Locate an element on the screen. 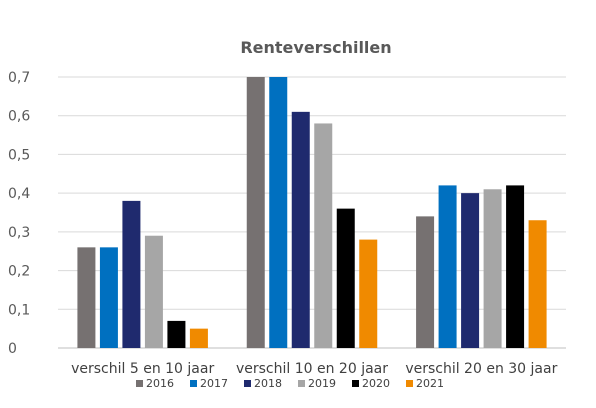  y-axis-ticks: 0 0,1 0,2 0,3 0,4 0,5 0,6 0,7 is located at coordinates (19, 213).